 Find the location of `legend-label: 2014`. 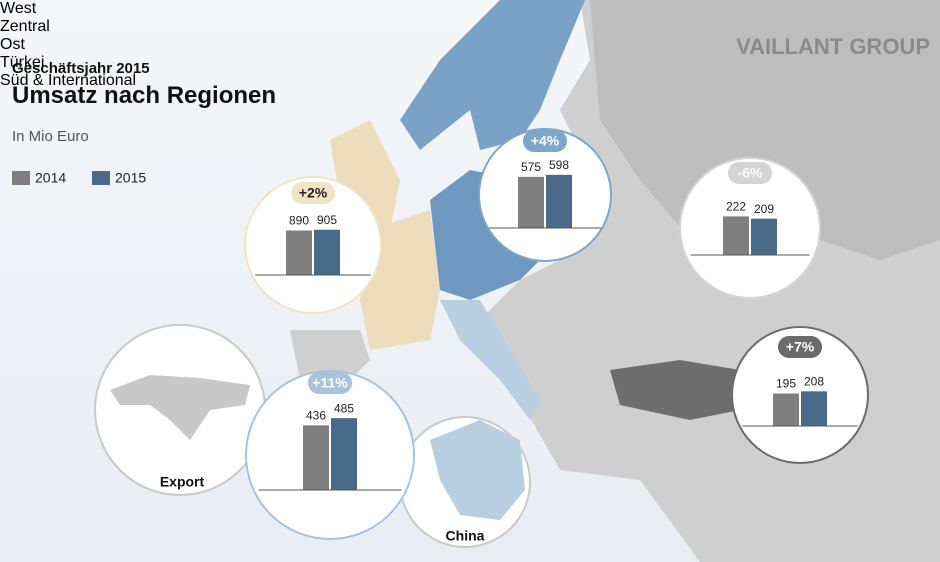

legend-label: 2014 is located at coordinates (50, 178).